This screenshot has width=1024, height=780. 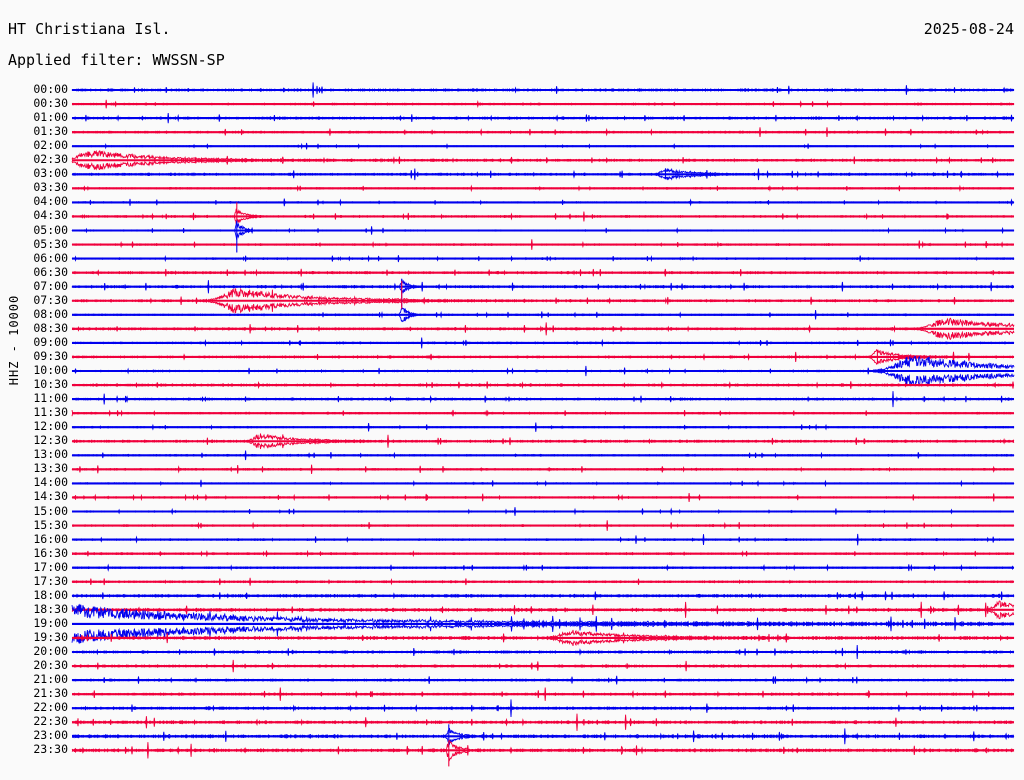 What do you see at coordinates (50, 735) in the screenshot?
I see `time-label: 23:00` at bounding box center [50, 735].